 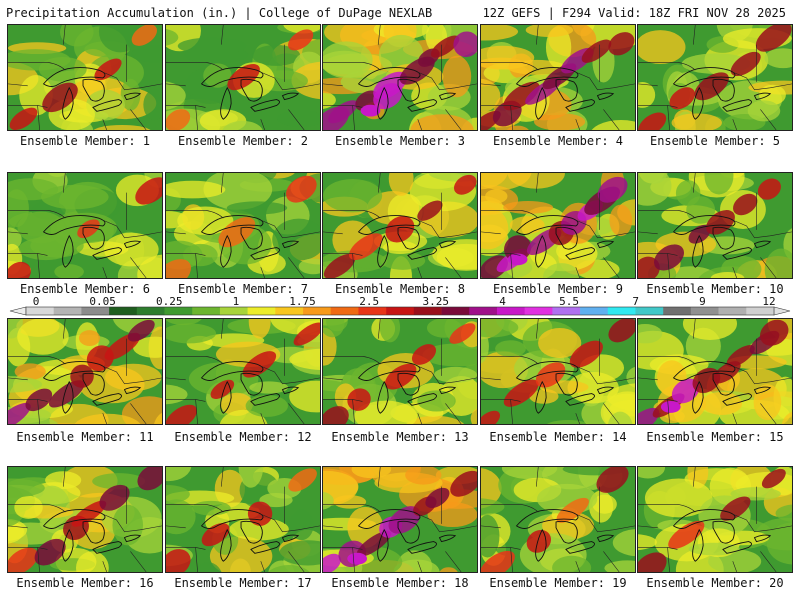 What do you see at coordinates (85, 289) in the screenshot?
I see `ensemble-member-label: Ensemble Member: 6` at bounding box center [85, 289].